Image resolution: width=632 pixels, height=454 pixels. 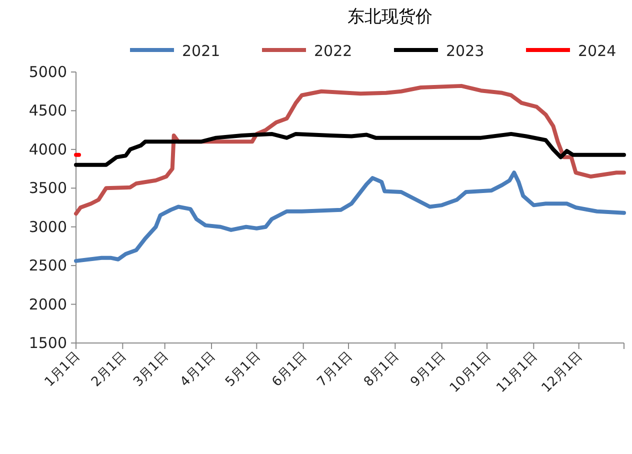 I want to click on y-tick-label: 2500, so click(x=47, y=265).